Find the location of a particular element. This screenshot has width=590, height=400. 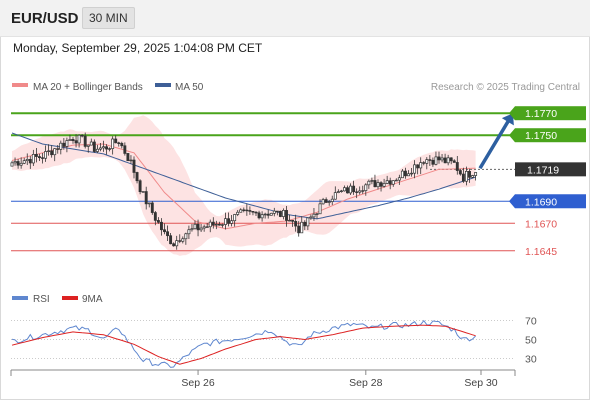

symbol-title: EUR/USD is located at coordinates (45, 18).